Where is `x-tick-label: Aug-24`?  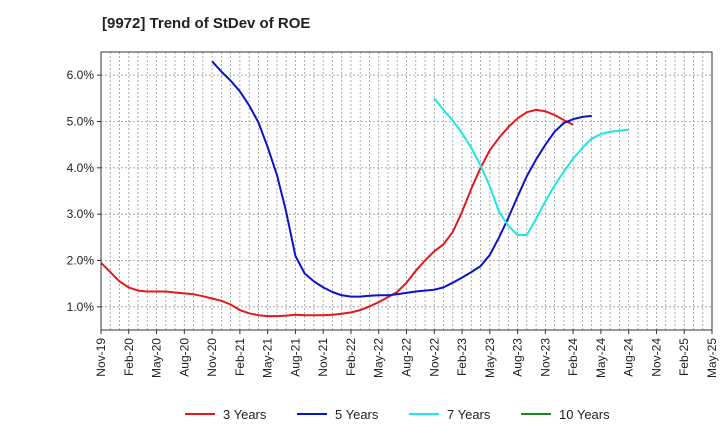
x-tick-label: Aug-24 is located at coordinates (629, 357).